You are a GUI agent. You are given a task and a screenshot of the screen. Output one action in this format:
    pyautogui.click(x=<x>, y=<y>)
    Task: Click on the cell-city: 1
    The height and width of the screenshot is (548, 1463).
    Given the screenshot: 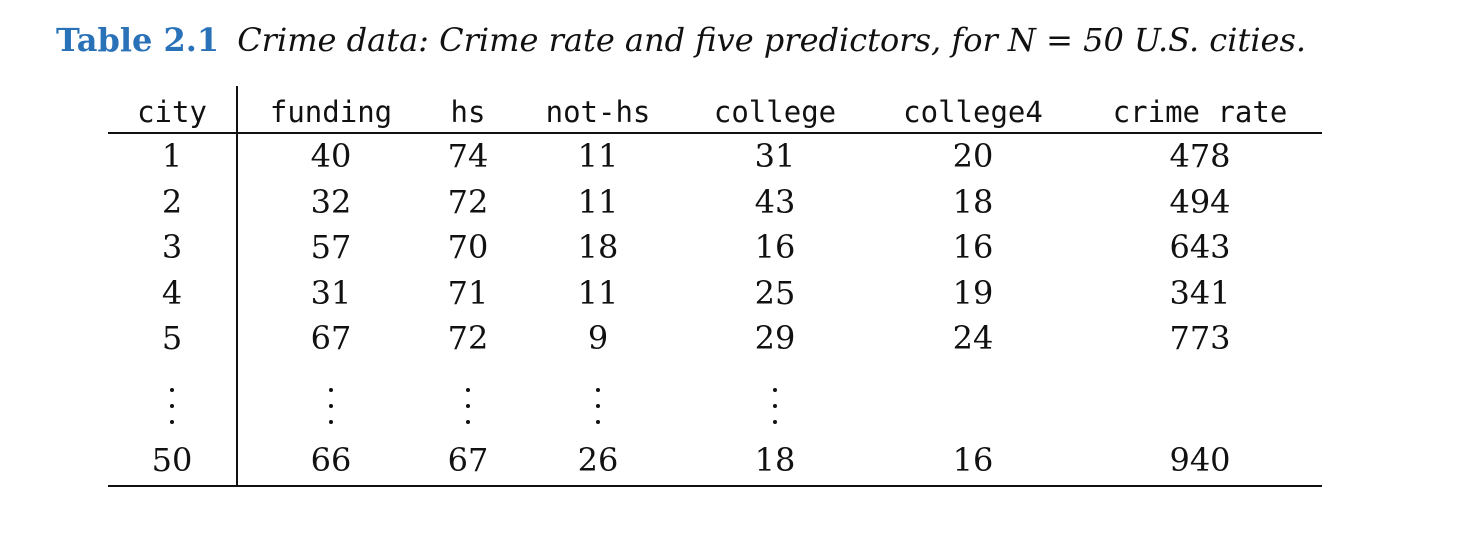 What is the action you would take?
    pyautogui.click(x=172, y=156)
    